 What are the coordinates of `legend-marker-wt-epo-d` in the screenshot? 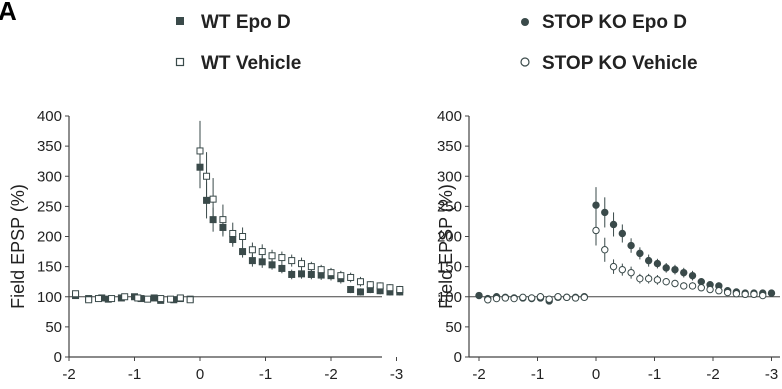 It's located at (180, 21).